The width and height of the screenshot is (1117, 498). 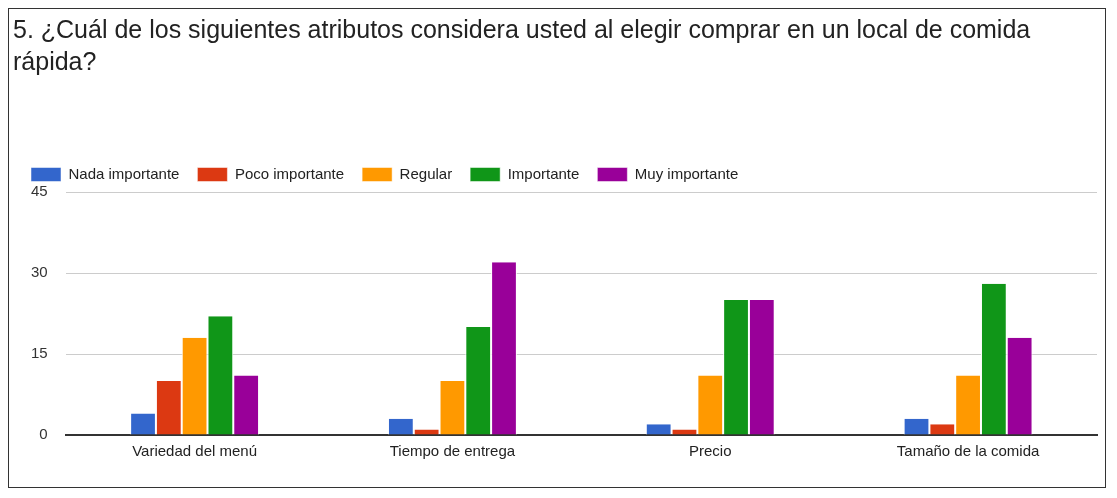 What do you see at coordinates (124, 173) in the screenshot?
I see `legend-label: Nada importante` at bounding box center [124, 173].